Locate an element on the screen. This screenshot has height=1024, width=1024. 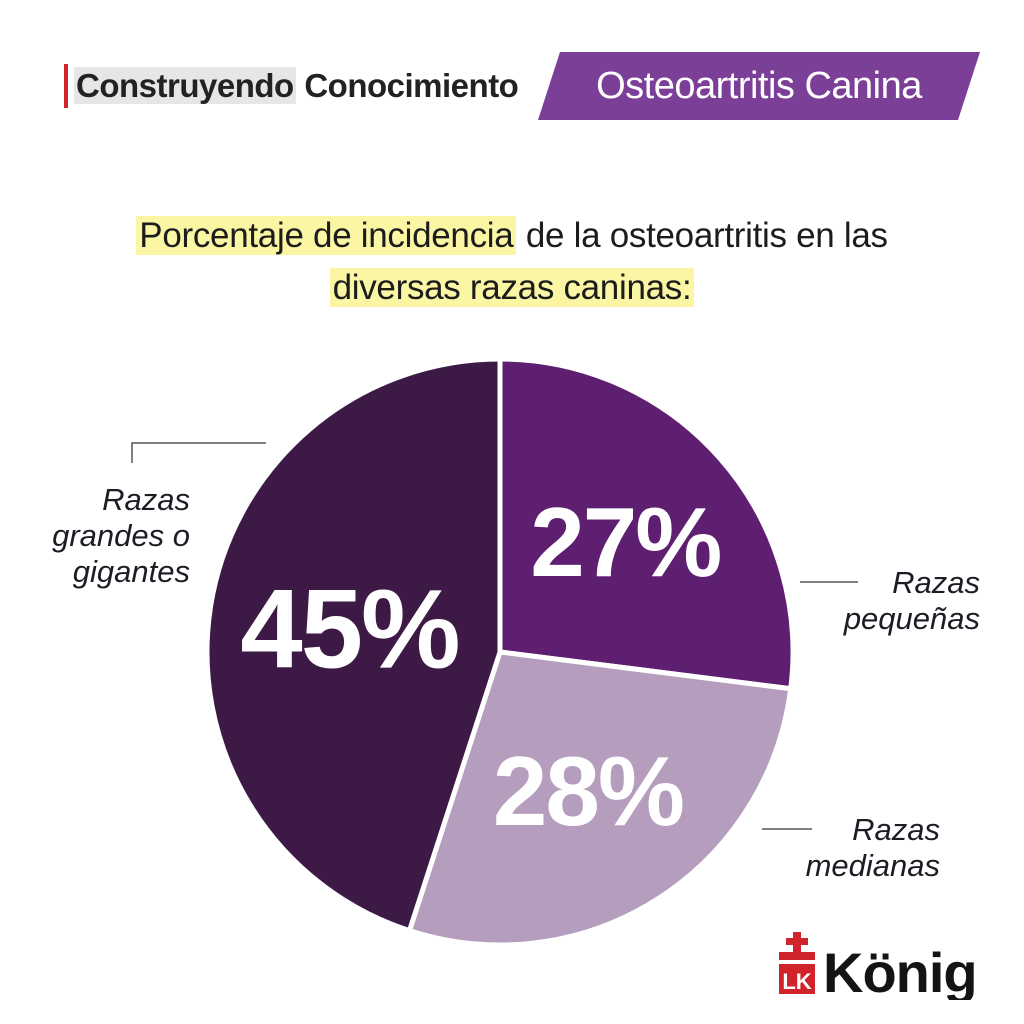
title-highlight-2: diversas razas caninas: is located at coordinates (512, 287).